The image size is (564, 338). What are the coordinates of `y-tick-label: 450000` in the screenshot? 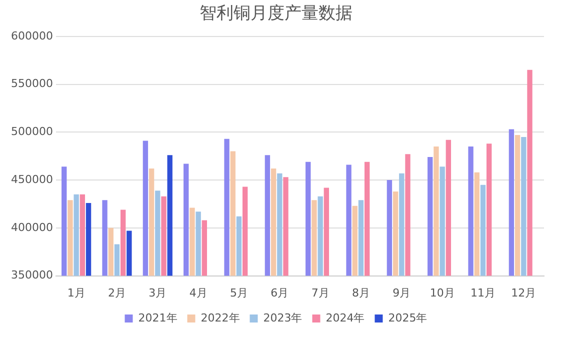 It's located at (31, 179).